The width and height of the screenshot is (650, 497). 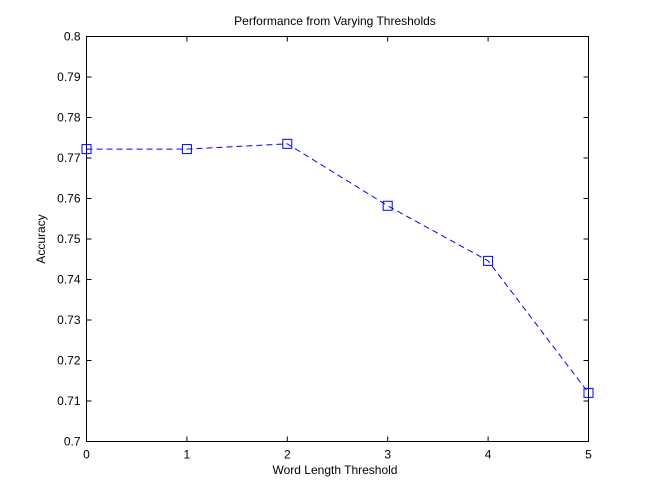 What do you see at coordinates (41, 238) in the screenshot?
I see `y-axis-label: Accuracy` at bounding box center [41, 238].